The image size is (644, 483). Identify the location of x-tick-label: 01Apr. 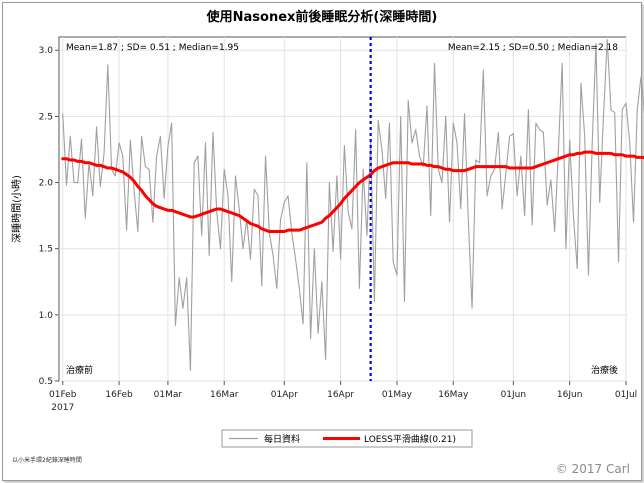
(284, 395).